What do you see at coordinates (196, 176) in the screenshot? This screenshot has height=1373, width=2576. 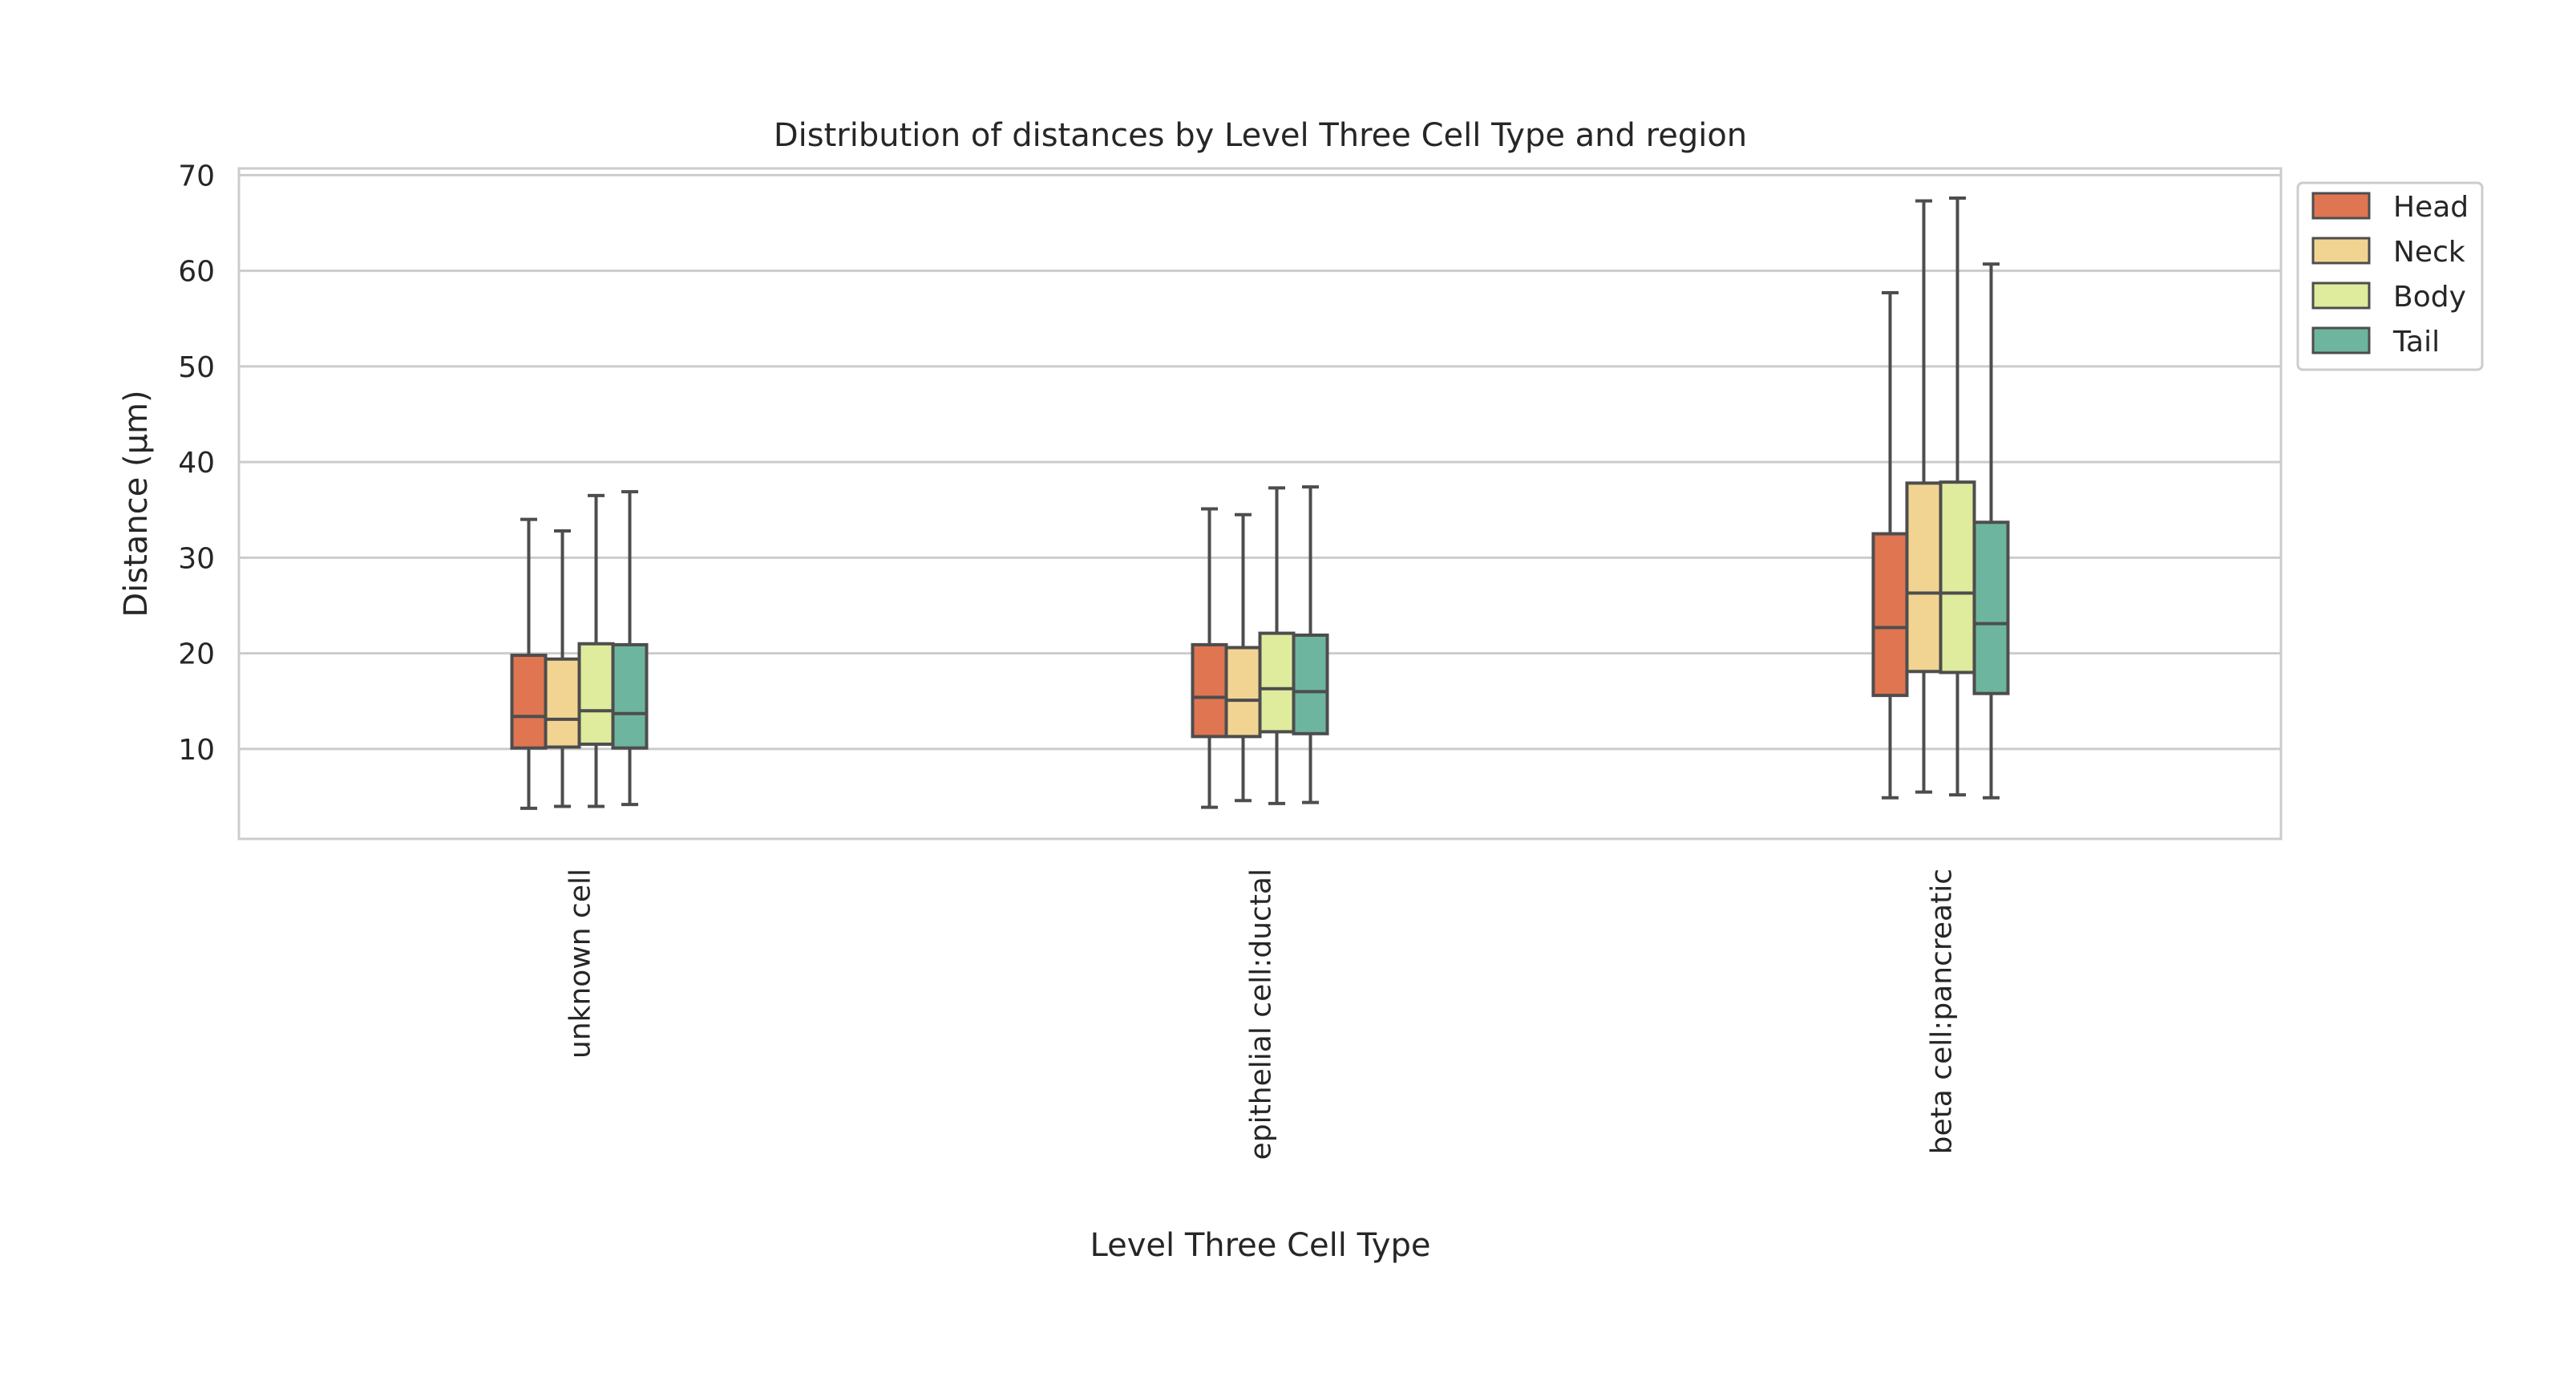 I see `y-tick-label: 70` at bounding box center [196, 176].